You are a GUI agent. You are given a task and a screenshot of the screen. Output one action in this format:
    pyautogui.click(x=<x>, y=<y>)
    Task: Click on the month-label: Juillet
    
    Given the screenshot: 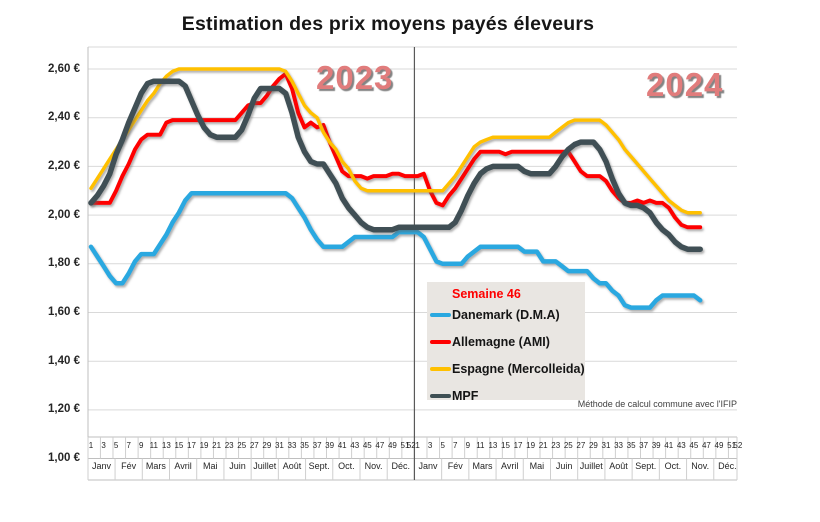 What is the action you would take?
    pyautogui.click(x=591, y=466)
    